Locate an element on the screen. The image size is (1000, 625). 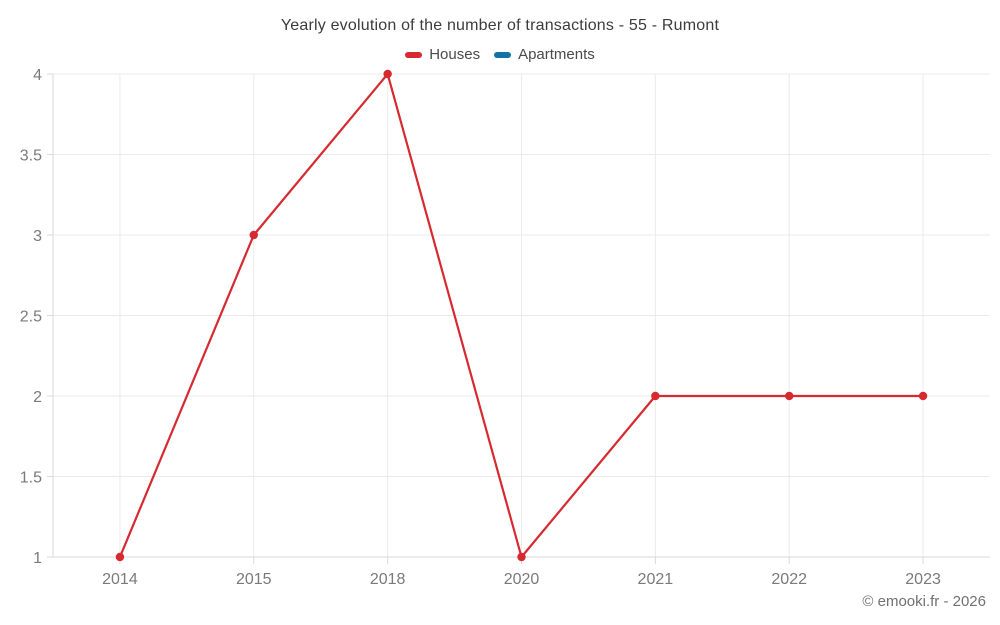
y-axis-tick-label: 3.5 is located at coordinates (31, 156).